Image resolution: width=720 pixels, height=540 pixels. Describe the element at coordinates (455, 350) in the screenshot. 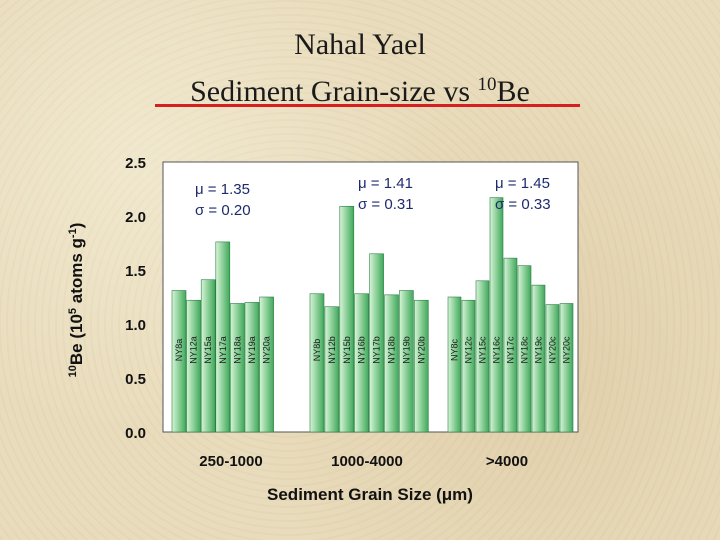

I see `bar-label: NY8c` at that location.